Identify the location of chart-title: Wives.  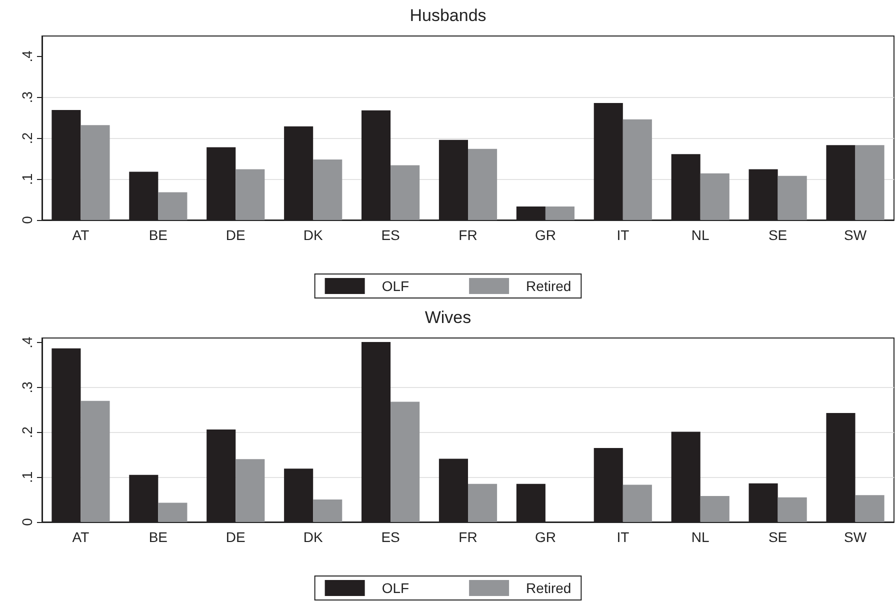
(448, 317).